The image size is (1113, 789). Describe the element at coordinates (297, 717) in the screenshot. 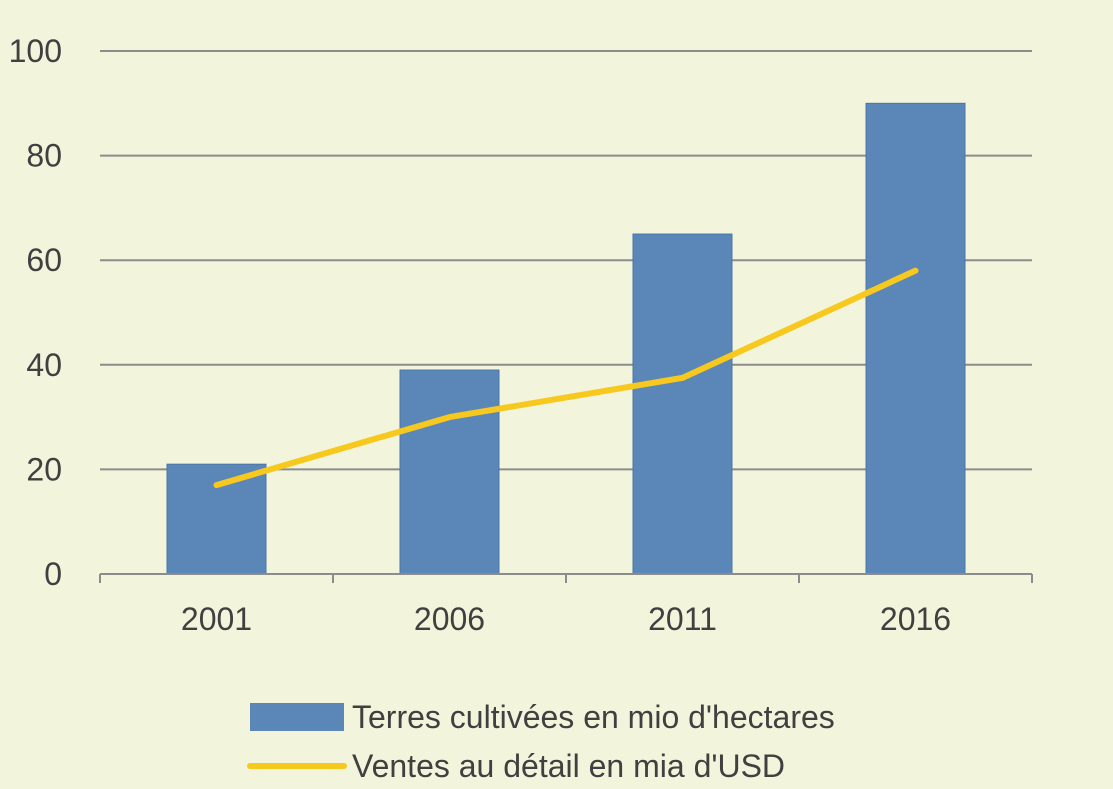

I see `legend-swatch-bar` at that location.